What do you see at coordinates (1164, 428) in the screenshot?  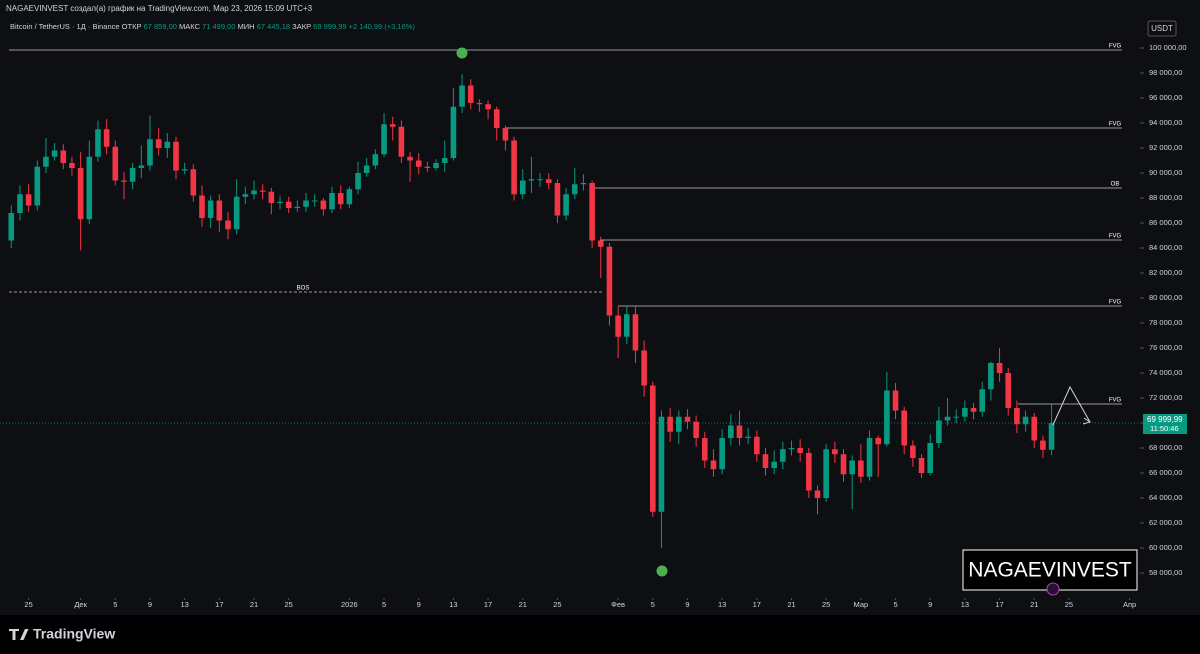 I see `countdown: 11:50:46` at bounding box center [1164, 428].